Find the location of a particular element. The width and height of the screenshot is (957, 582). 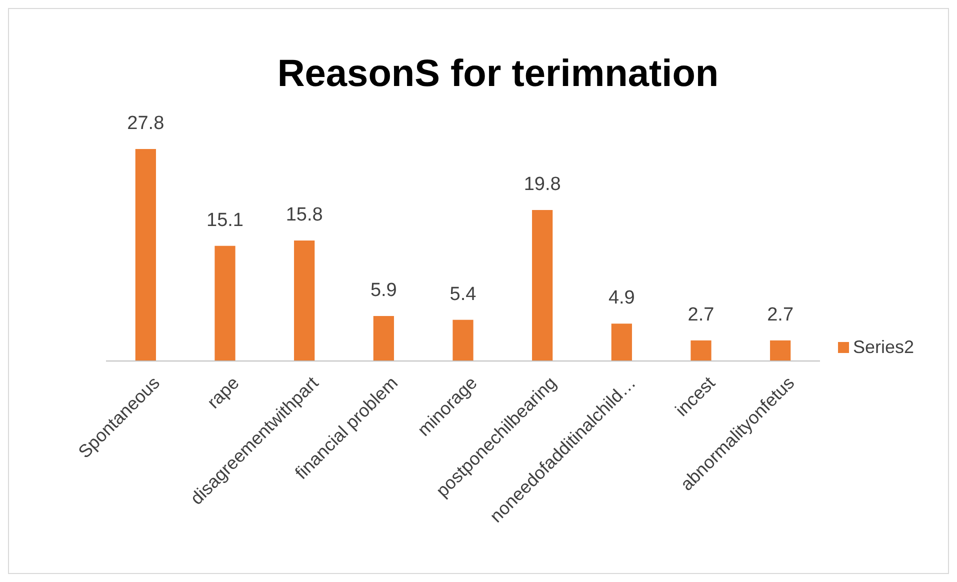

data-label: 5.9 is located at coordinates (383, 291).